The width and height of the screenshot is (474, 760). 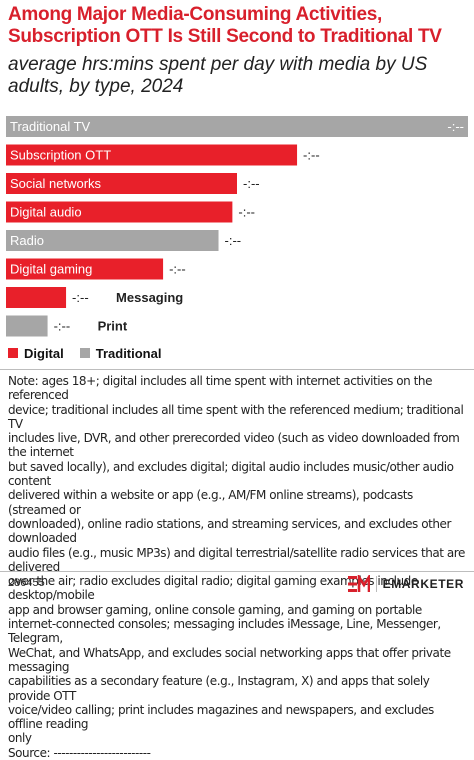 What do you see at coordinates (128, 353) in the screenshot?
I see `legend-label-traditional: Traditional` at bounding box center [128, 353].